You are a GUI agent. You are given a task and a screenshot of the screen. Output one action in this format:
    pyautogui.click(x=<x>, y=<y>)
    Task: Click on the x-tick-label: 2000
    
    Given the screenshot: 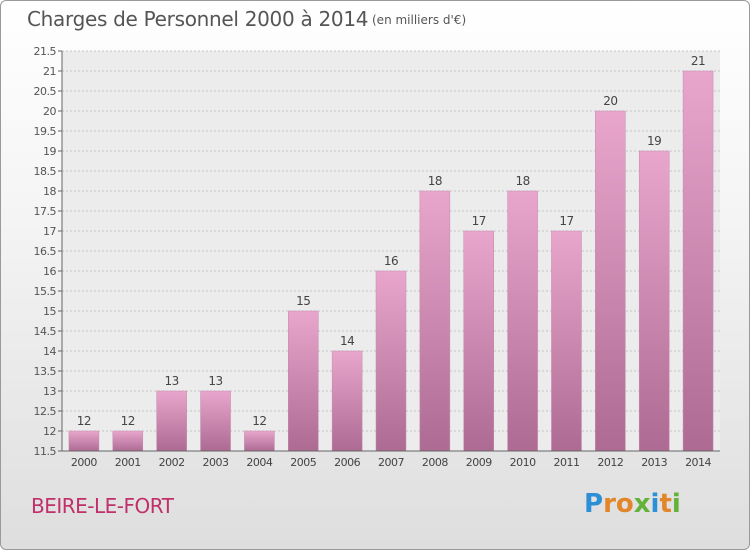 What is the action you would take?
    pyautogui.click(x=84, y=462)
    